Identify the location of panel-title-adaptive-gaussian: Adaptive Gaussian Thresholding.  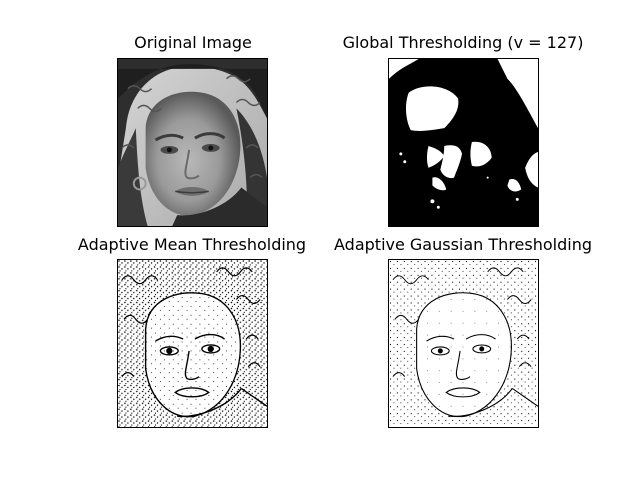
(463, 244).